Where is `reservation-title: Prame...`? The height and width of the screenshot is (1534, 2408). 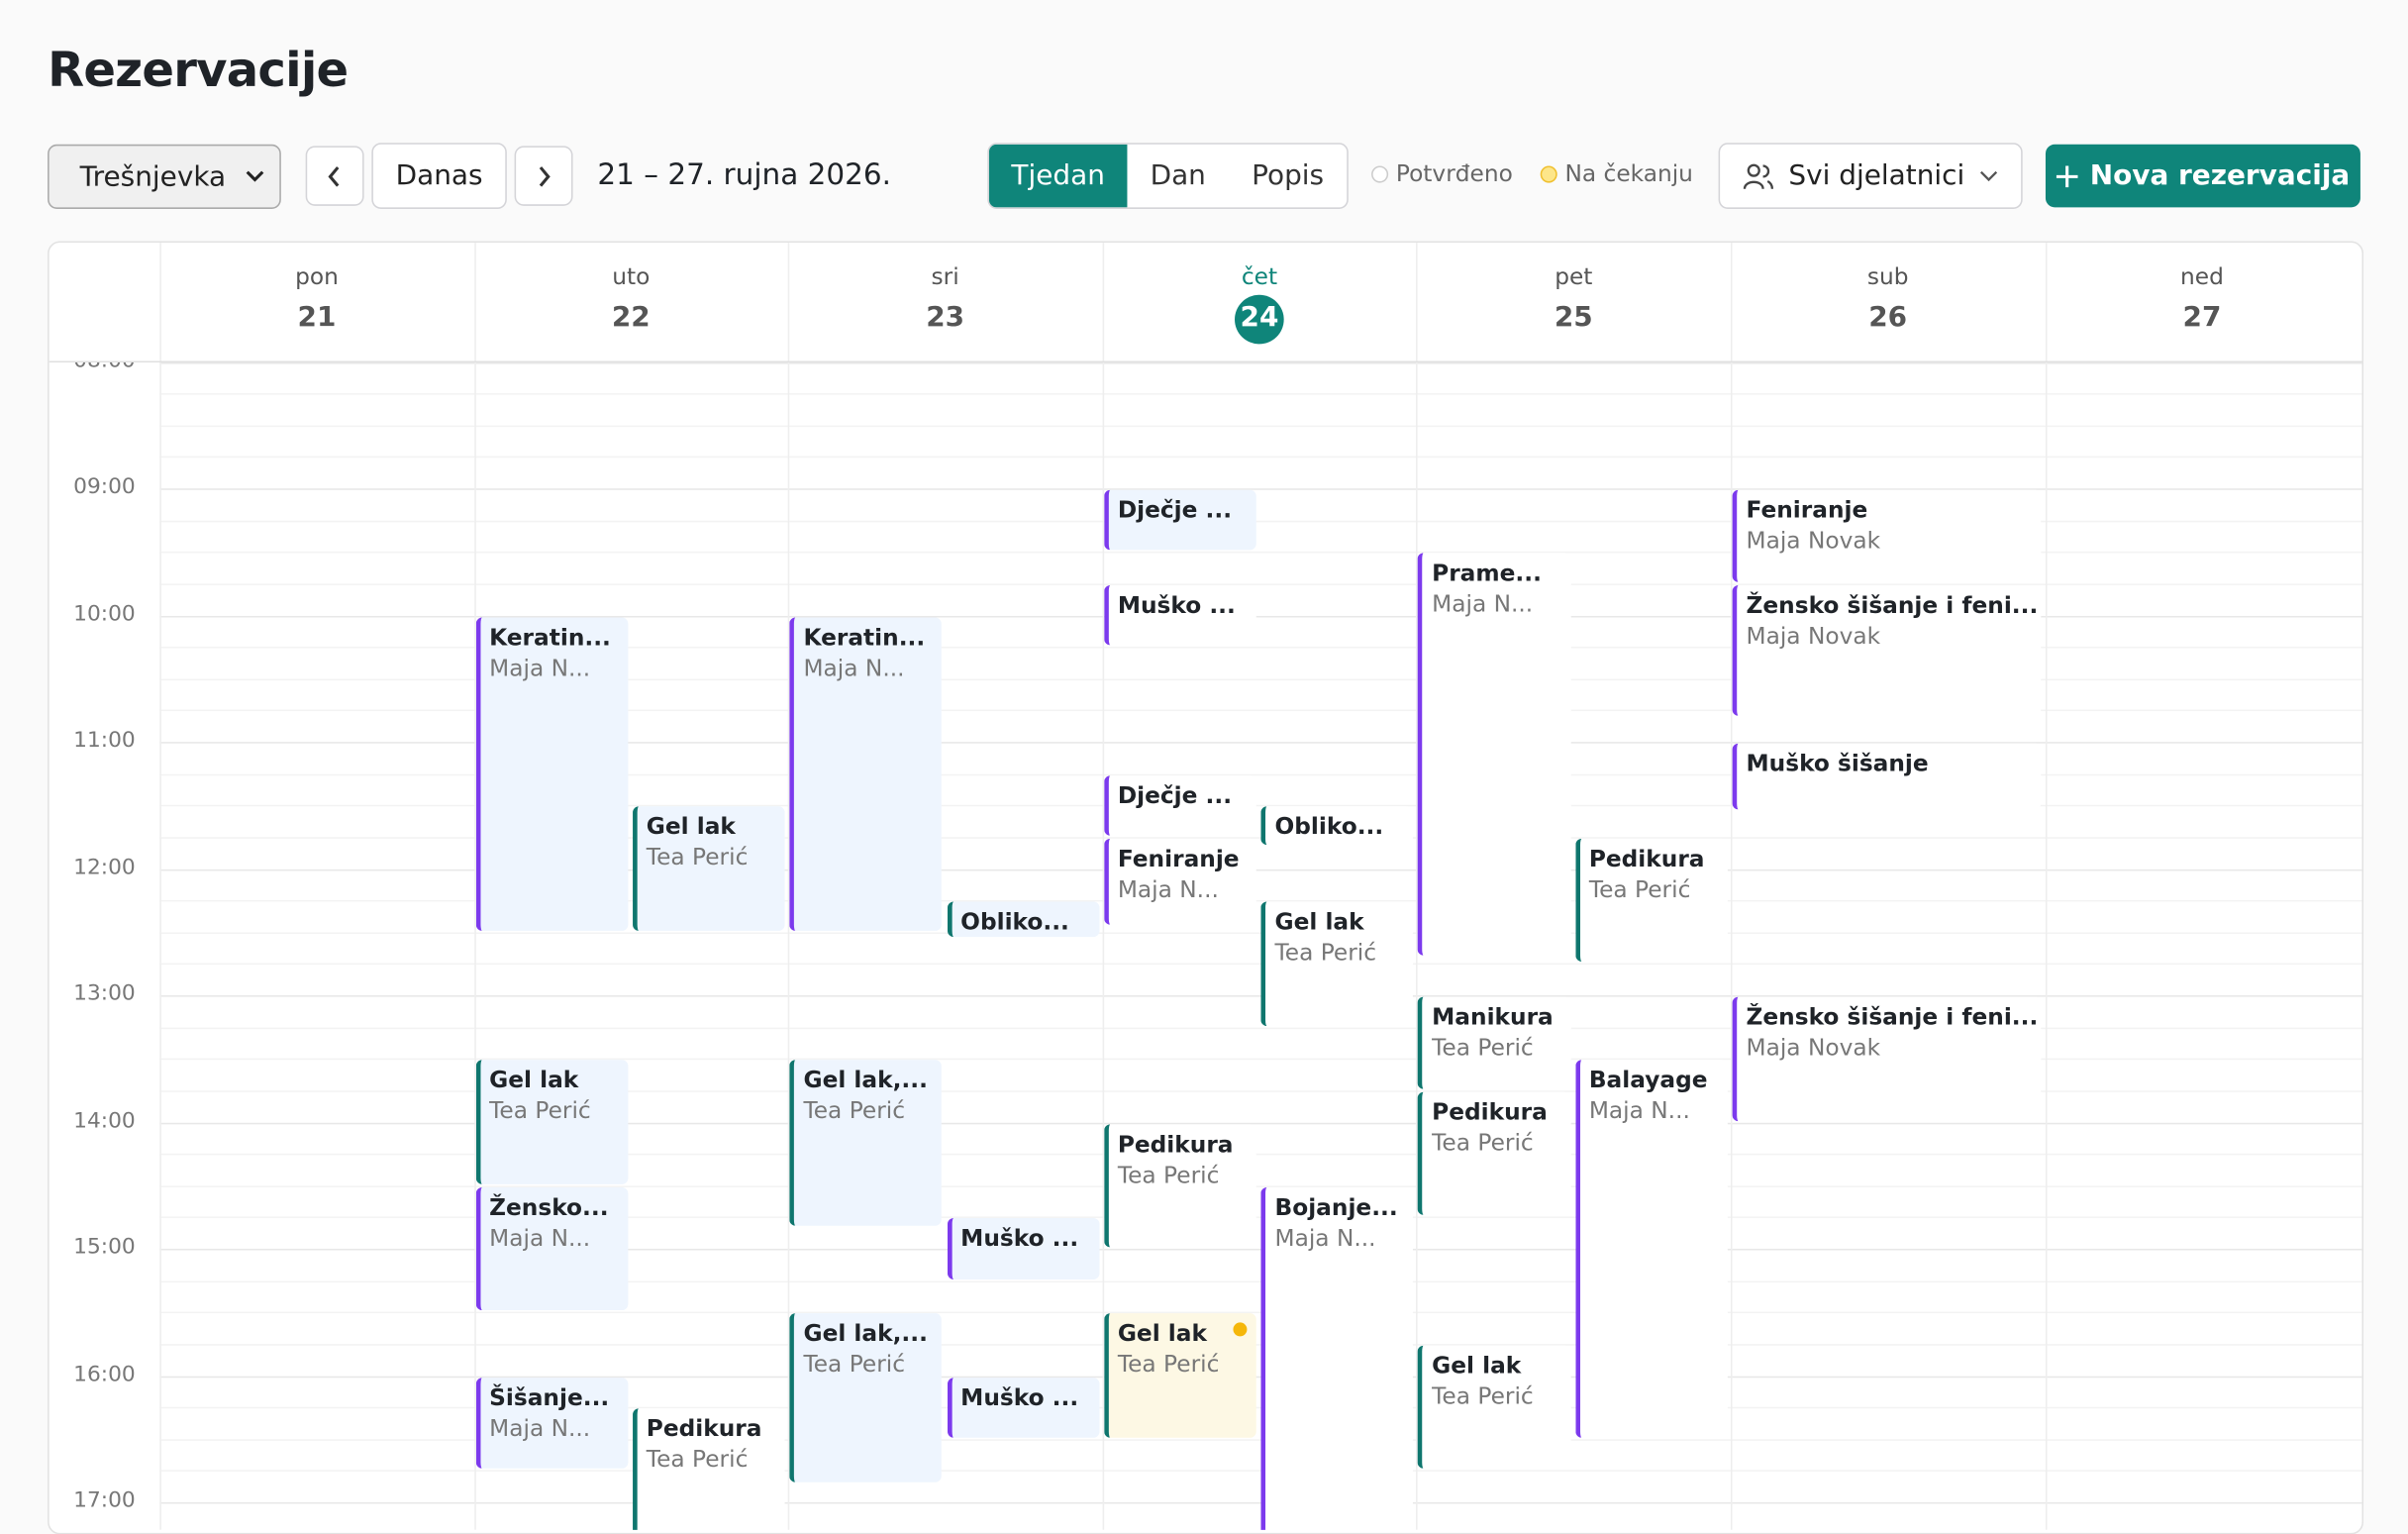
reservation-title: Prame... is located at coordinates (1487, 573).